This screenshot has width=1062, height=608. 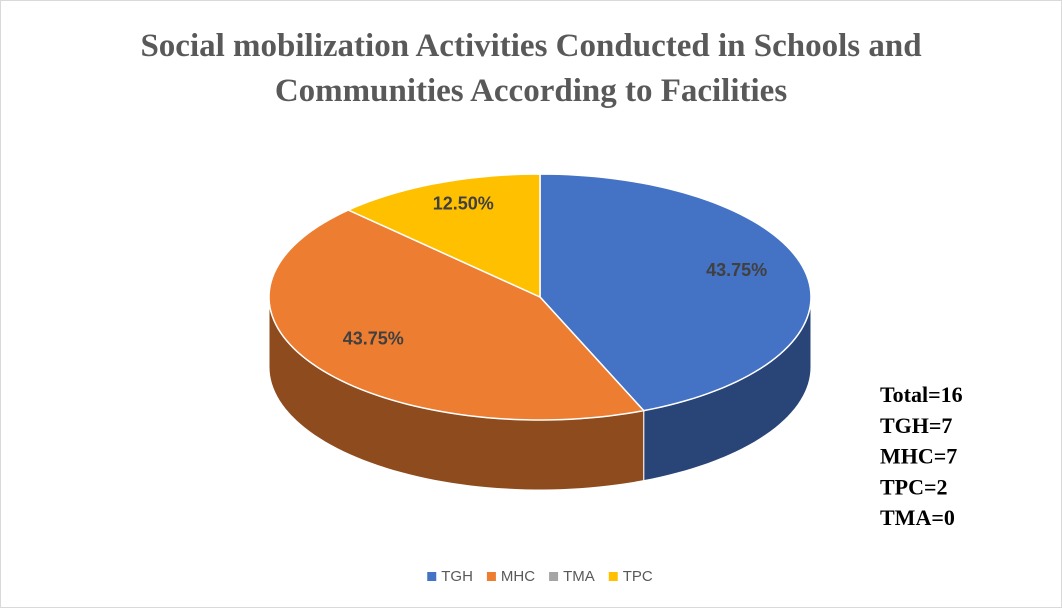 I want to click on legend-label: TPC, so click(x=638, y=576).